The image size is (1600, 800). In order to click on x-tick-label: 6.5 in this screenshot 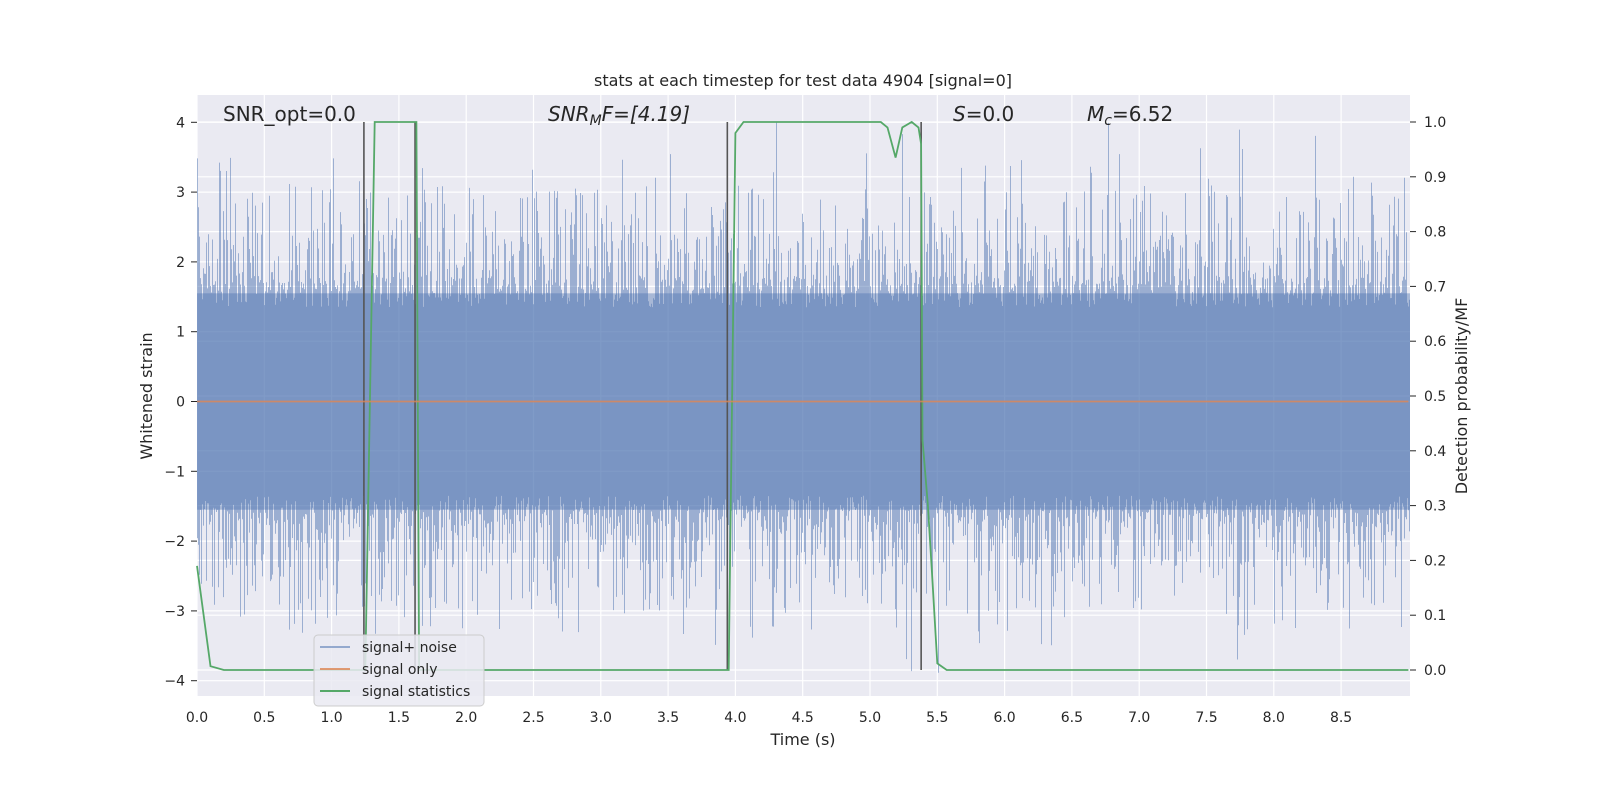, I will do `click(1072, 718)`.